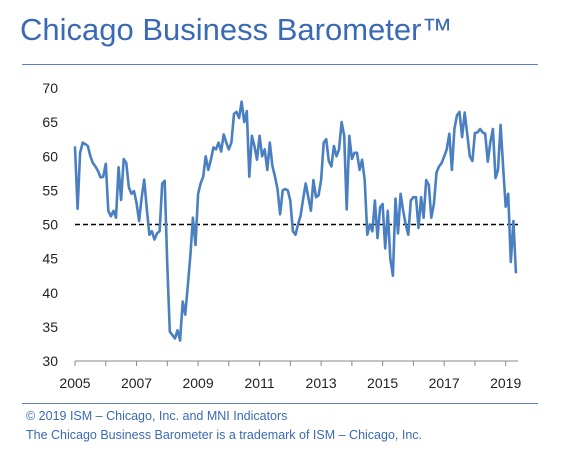  What do you see at coordinates (505, 383) in the screenshot?
I see `x-tick-label: 2019` at bounding box center [505, 383].